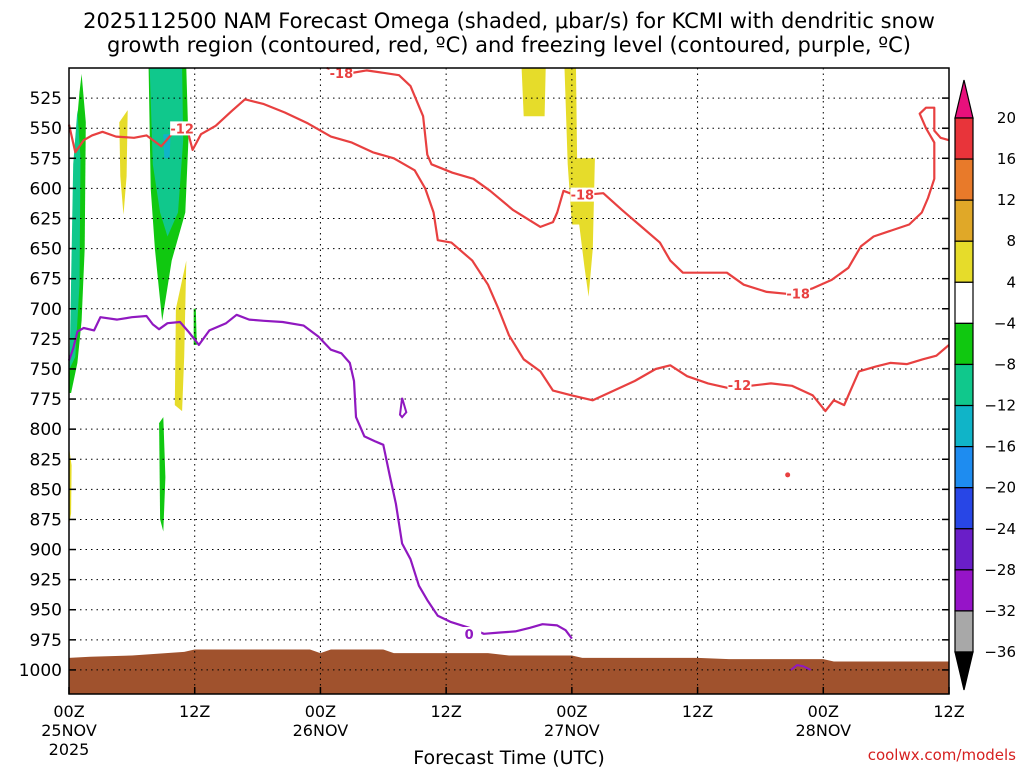  What do you see at coordinates (823, 711) in the screenshot?
I see `x-tick-label-6: 00Z` at bounding box center [823, 711].